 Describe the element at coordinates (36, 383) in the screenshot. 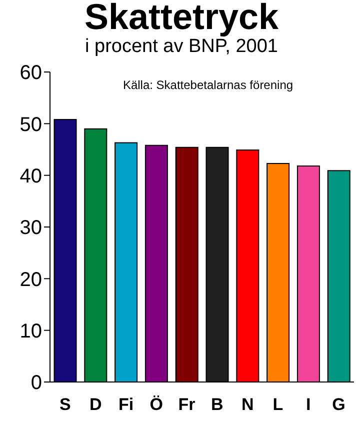

I see `y-tick-label: 0` at that location.